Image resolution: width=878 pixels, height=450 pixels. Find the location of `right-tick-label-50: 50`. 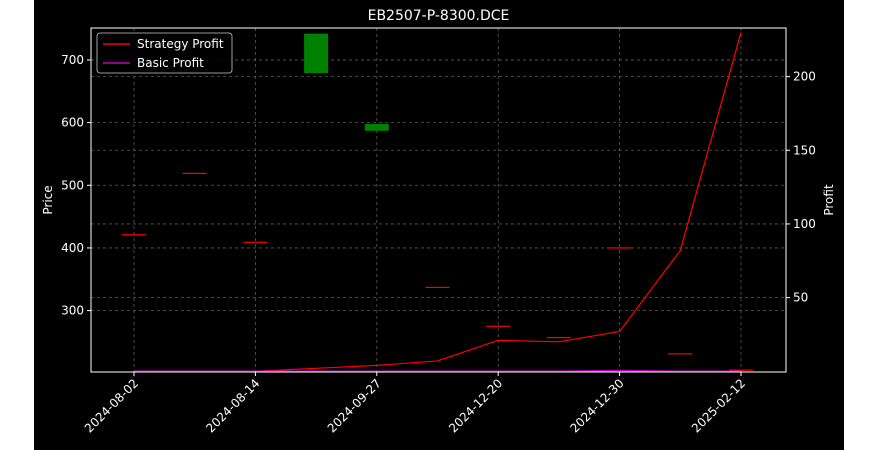

right-tick-label-50: 50 is located at coordinates (800, 298).